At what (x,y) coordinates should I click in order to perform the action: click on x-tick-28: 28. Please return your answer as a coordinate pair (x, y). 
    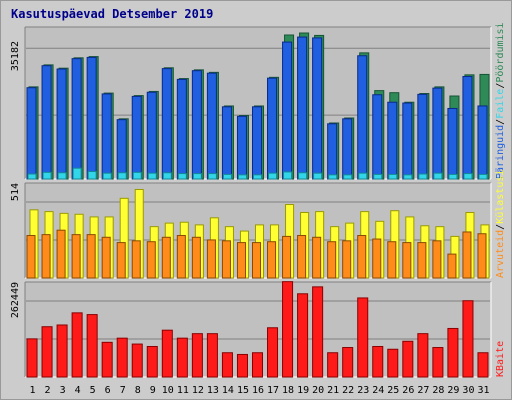
    Looking at the image, I should click on (438, 390).